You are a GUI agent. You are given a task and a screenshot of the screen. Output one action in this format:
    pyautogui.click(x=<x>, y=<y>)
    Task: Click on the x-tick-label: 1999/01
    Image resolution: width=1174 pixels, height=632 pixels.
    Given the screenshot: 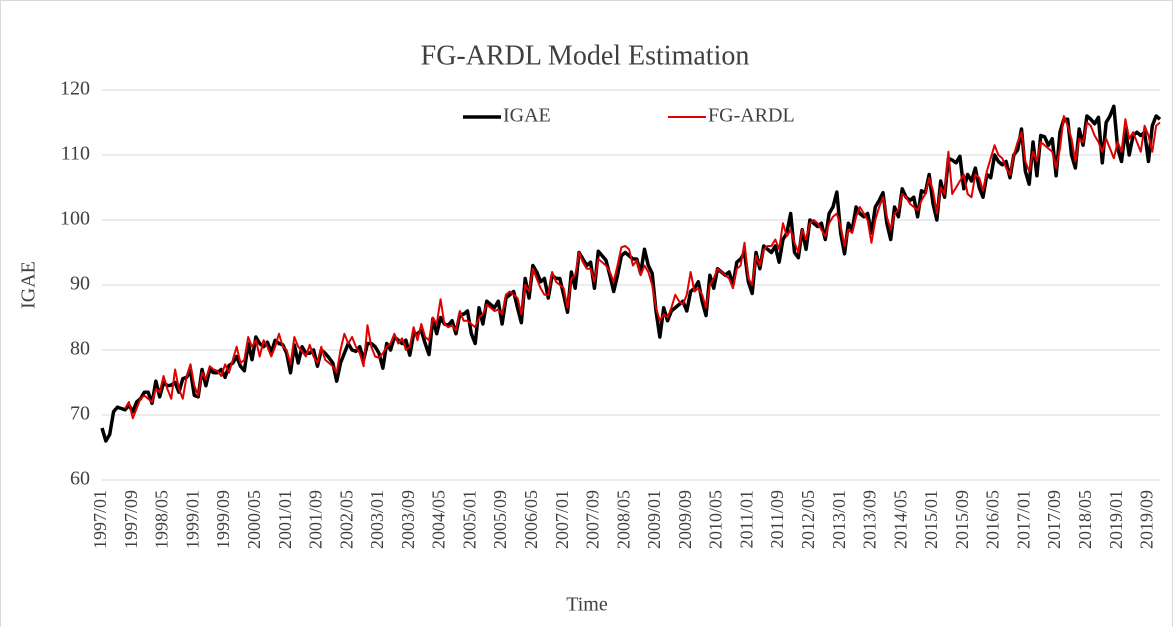 What is the action you would take?
    pyautogui.click(x=192, y=519)
    